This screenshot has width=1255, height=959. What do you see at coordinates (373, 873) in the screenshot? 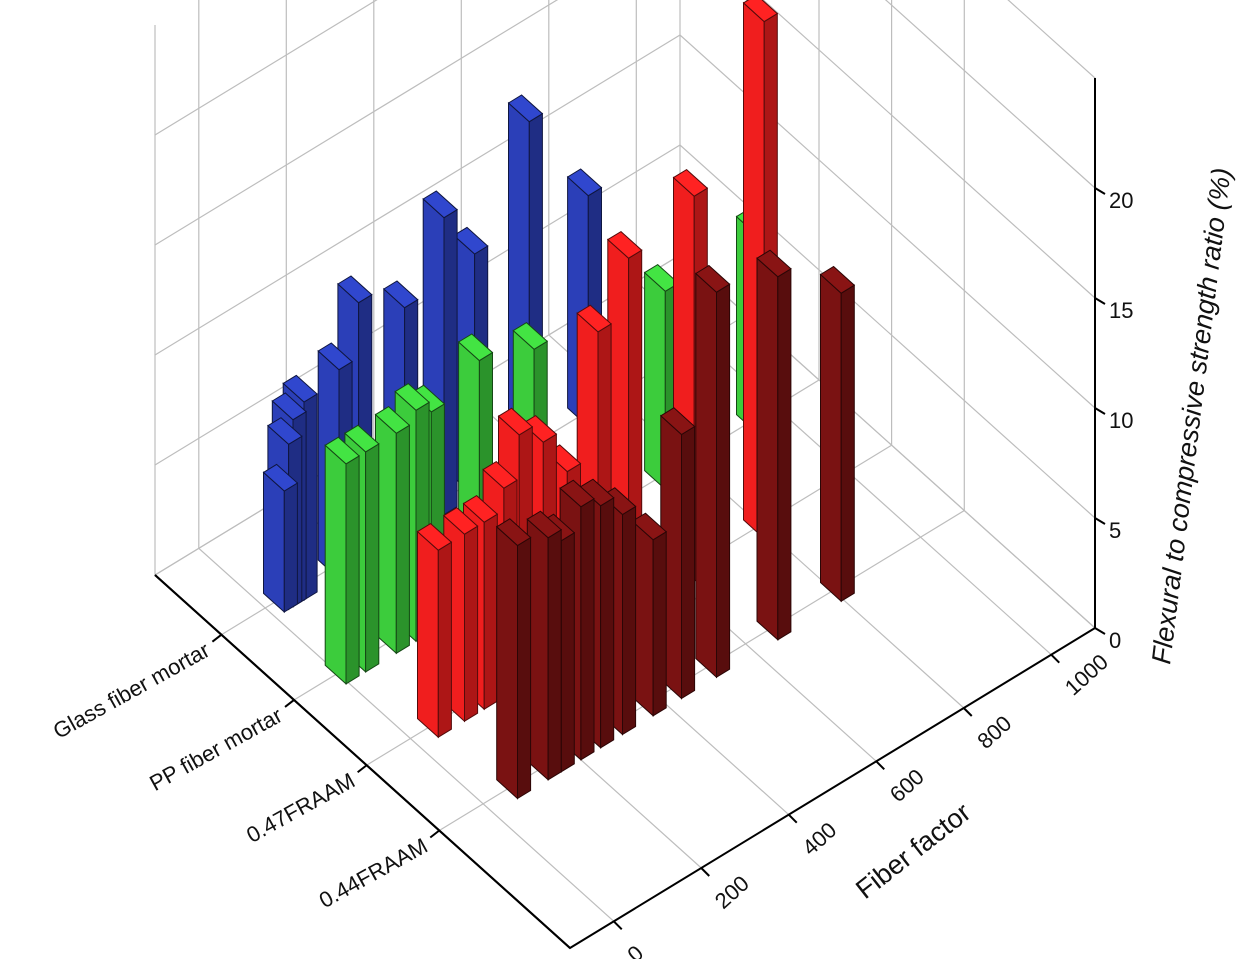
I see `category-label: 0.44FRAAM` at bounding box center [373, 873].